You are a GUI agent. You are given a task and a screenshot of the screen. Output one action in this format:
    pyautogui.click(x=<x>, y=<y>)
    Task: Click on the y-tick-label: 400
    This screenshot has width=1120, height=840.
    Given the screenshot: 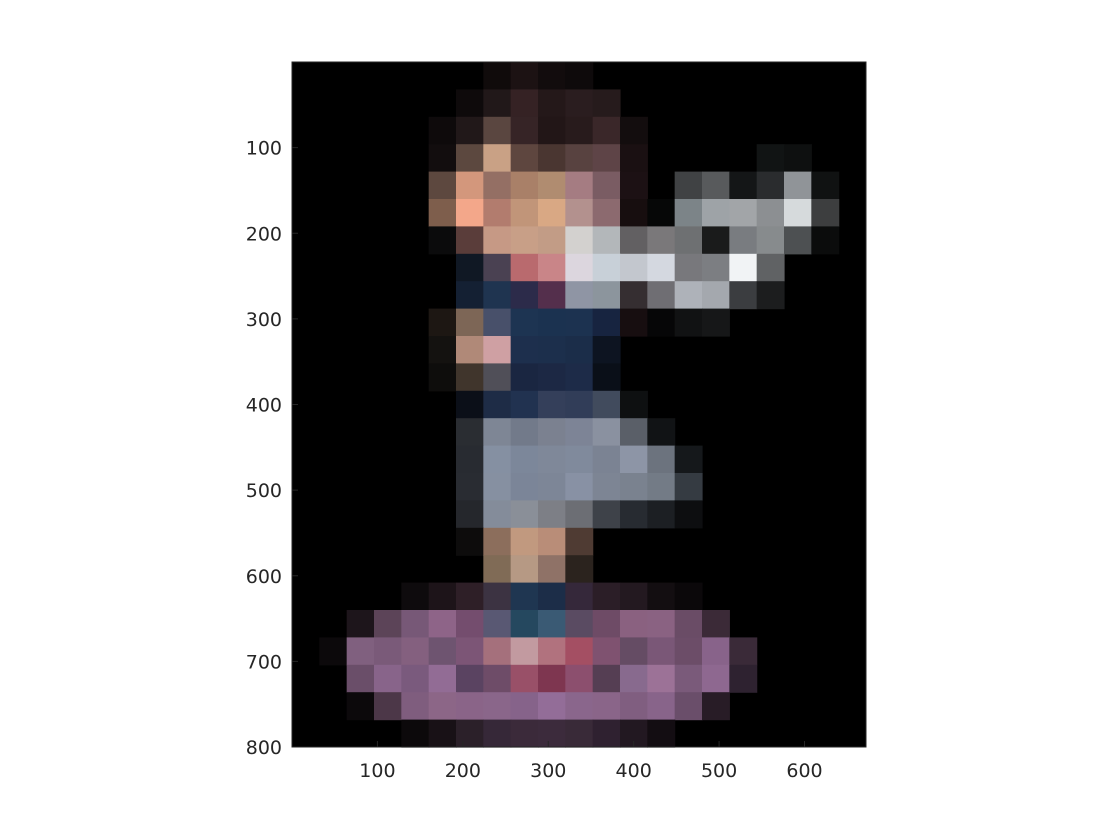 What is the action you would take?
    pyautogui.click(x=264, y=406)
    